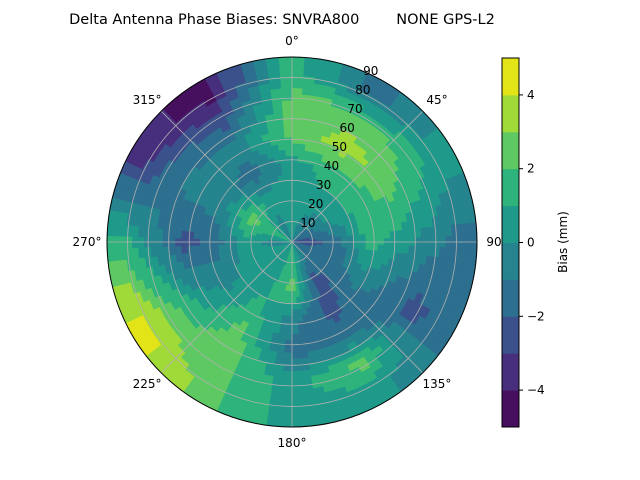  What do you see at coordinates (436, 100) in the screenshot?
I see `angular-tick-label: 45°` at bounding box center [436, 100].